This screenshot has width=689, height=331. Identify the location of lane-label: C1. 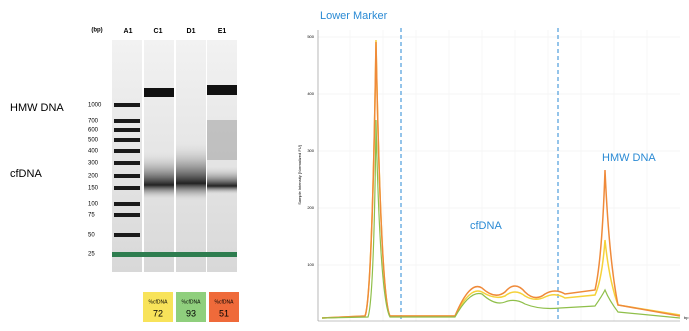
(158, 31).